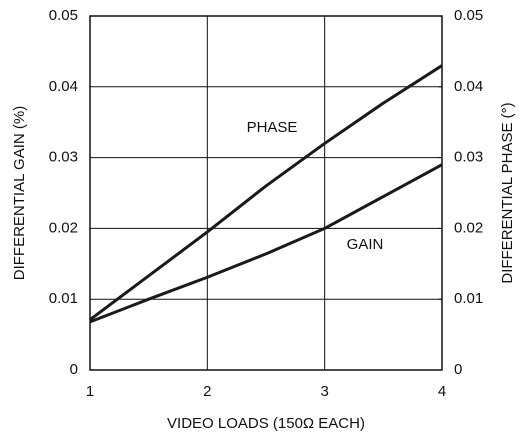  Describe the element at coordinates (442, 391) in the screenshot. I see `x-tick-label: 4` at that location.